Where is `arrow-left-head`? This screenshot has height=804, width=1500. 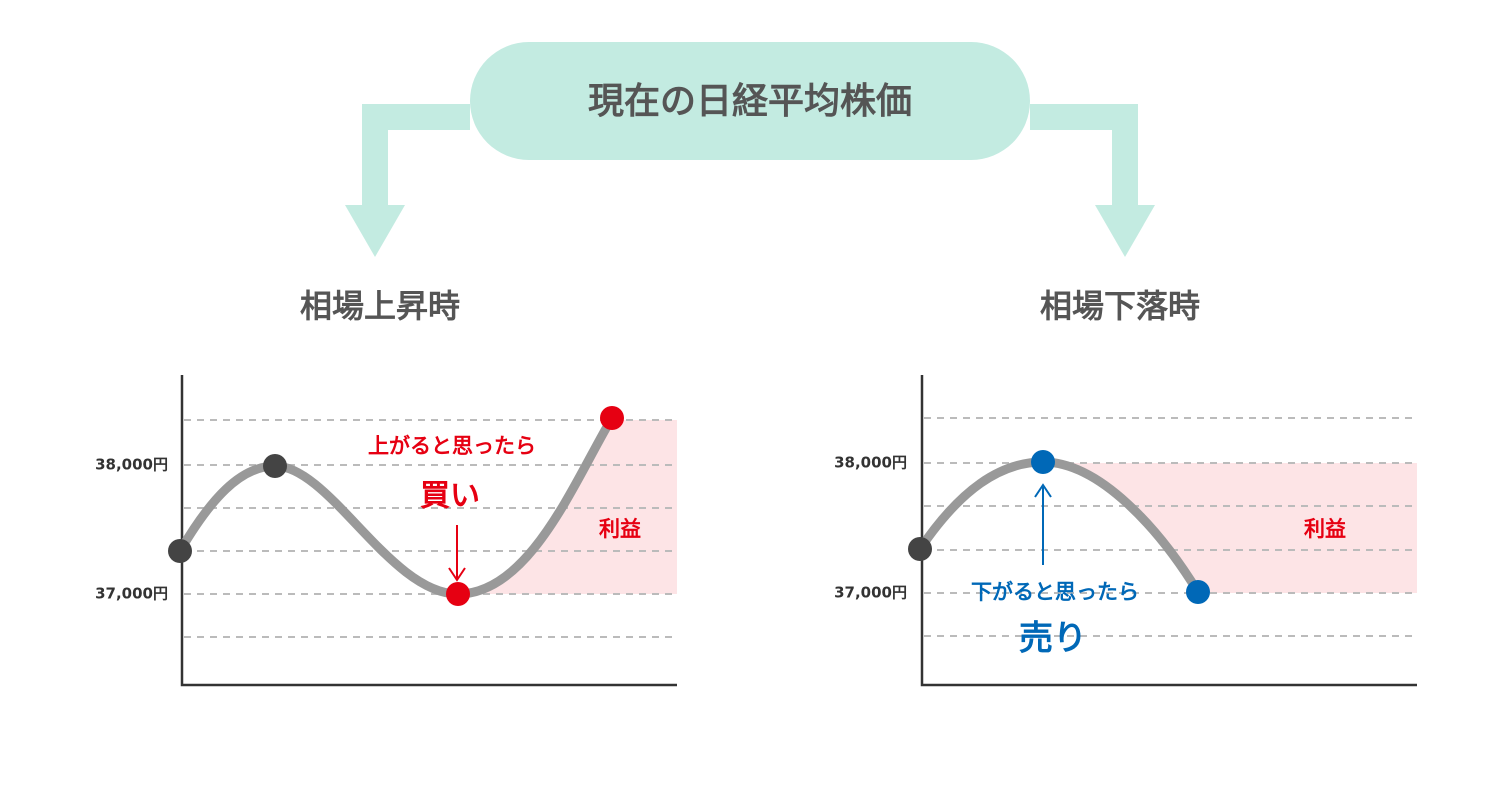 arrow-left-head is located at coordinates (375, 231).